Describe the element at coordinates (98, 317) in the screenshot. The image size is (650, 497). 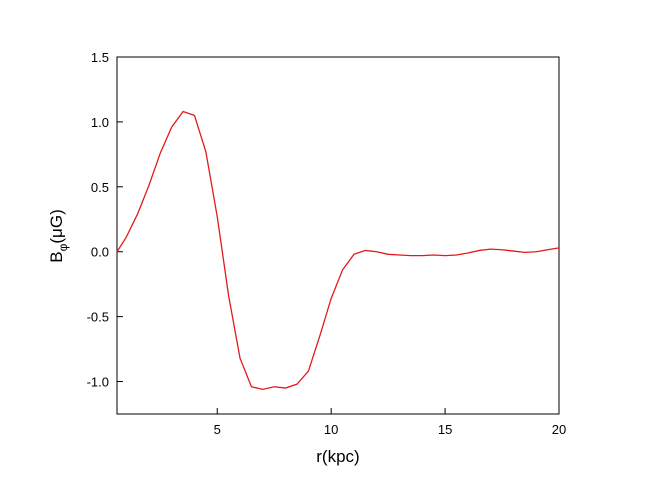
I see `y-tick-label: -0.5` at that location.